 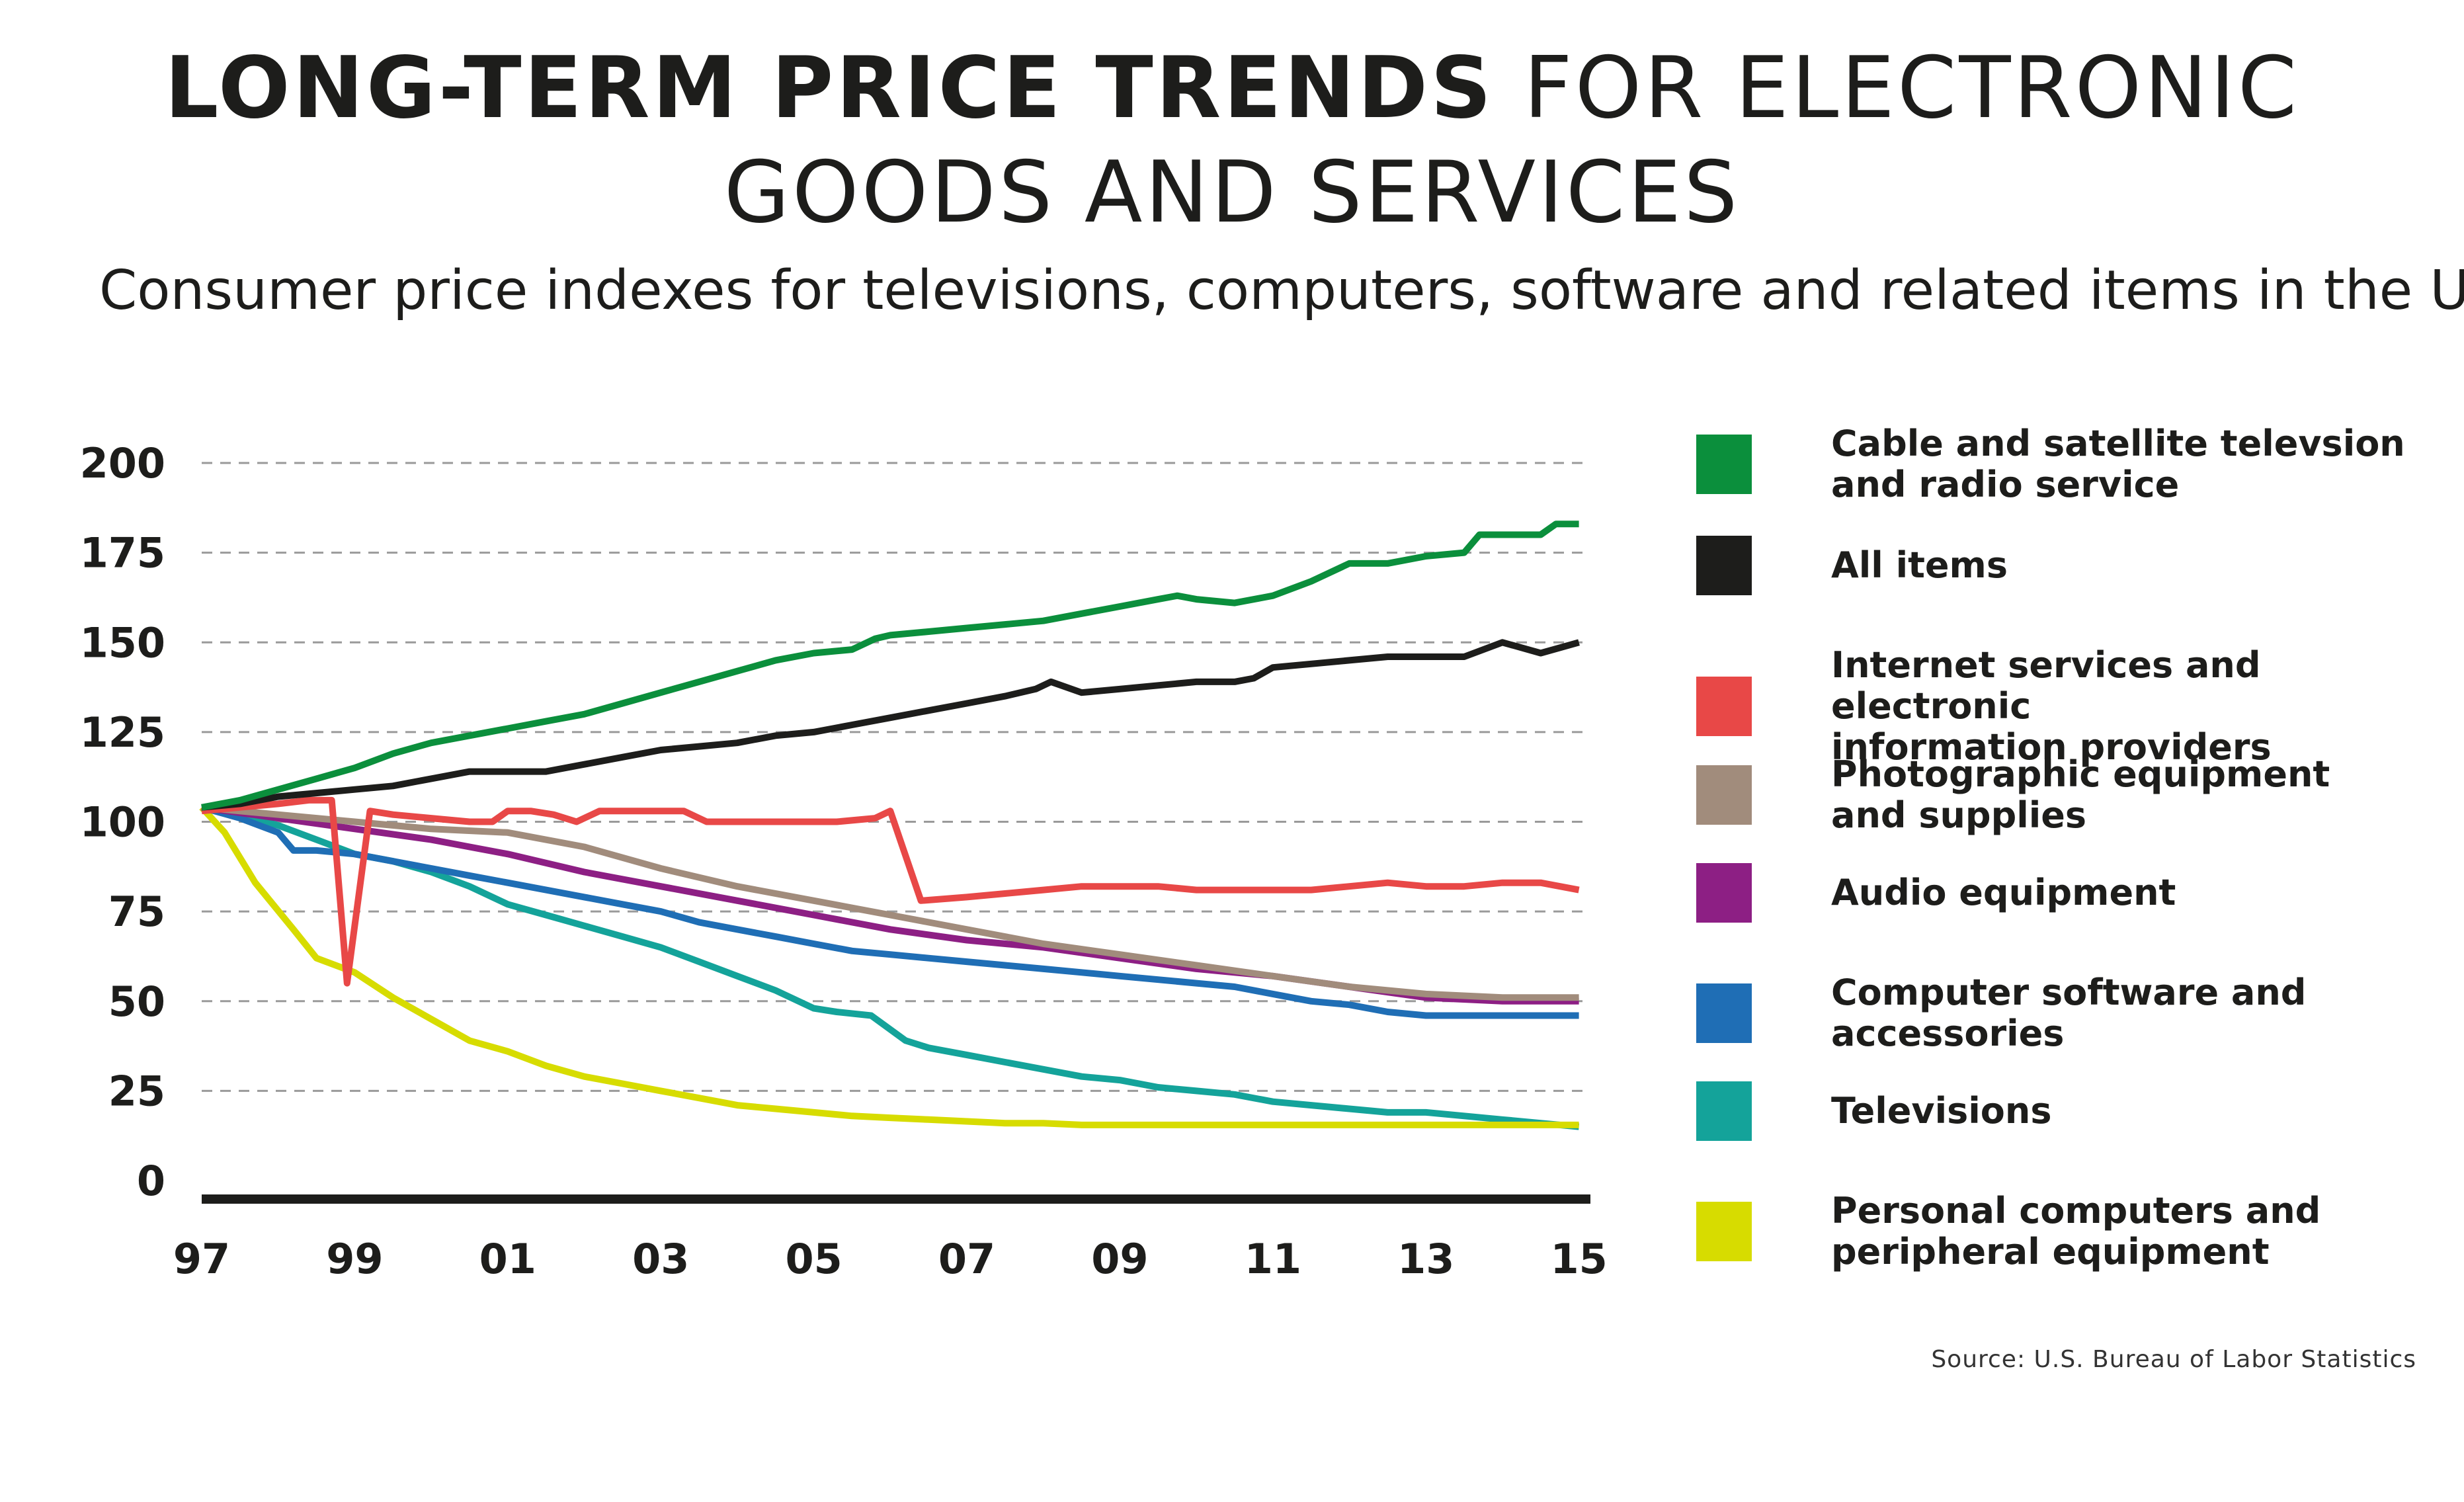 I want to click on x-tick-label: 03, so click(x=660, y=1259).